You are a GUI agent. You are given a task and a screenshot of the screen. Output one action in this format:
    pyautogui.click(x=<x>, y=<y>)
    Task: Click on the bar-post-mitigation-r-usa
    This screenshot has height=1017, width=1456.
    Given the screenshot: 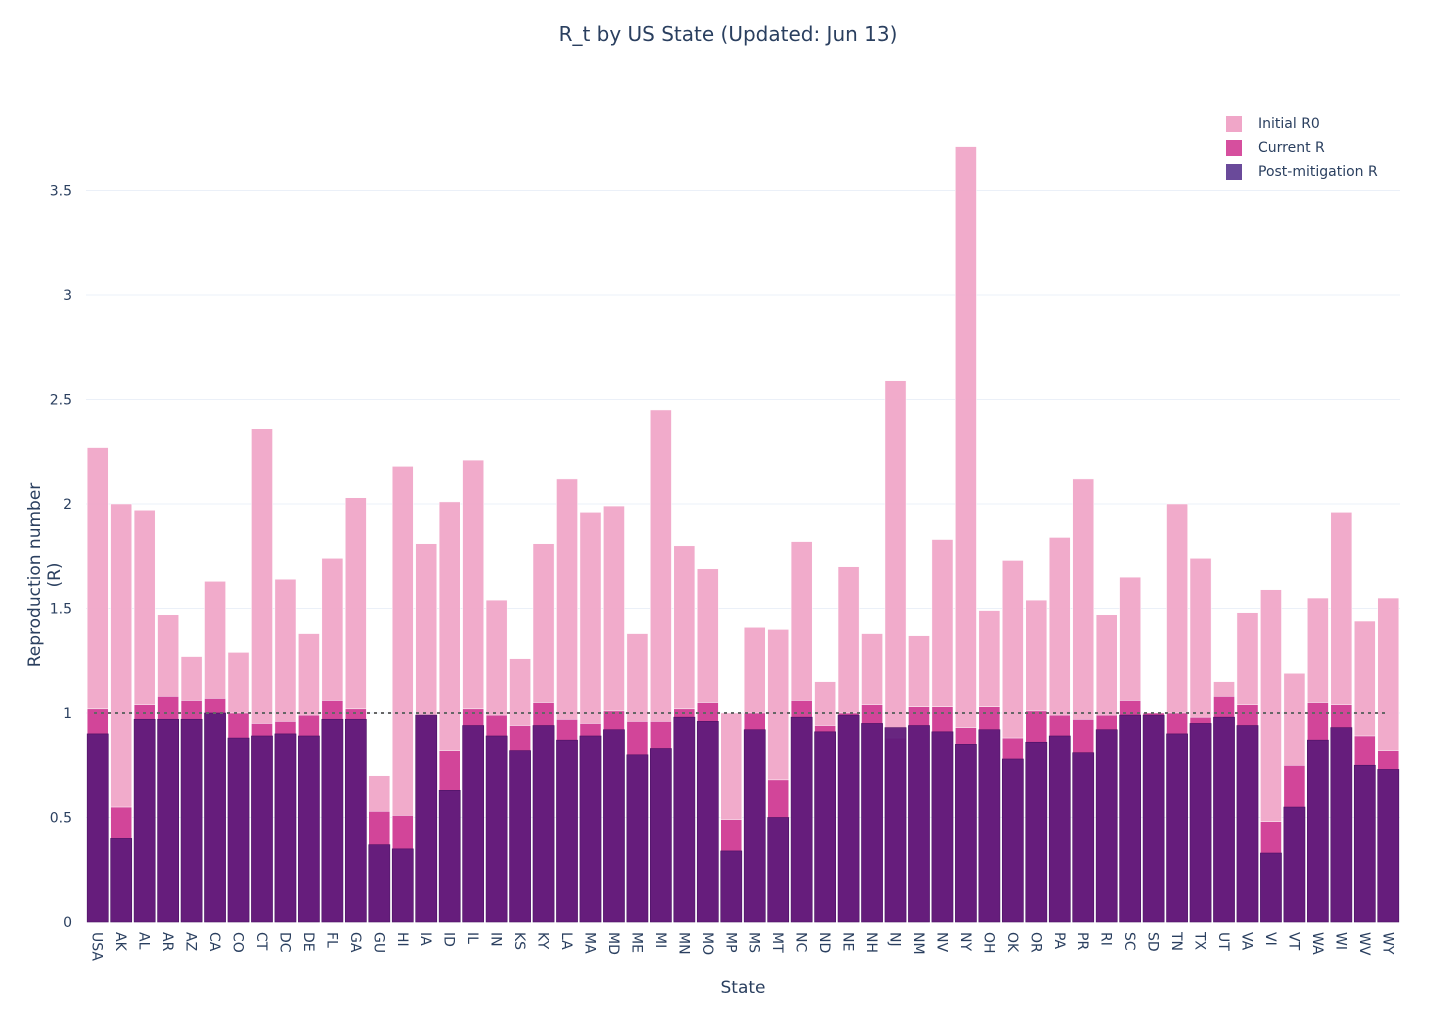 What is the action you would take?
    pyautogui.click(x=97, y=828)
    